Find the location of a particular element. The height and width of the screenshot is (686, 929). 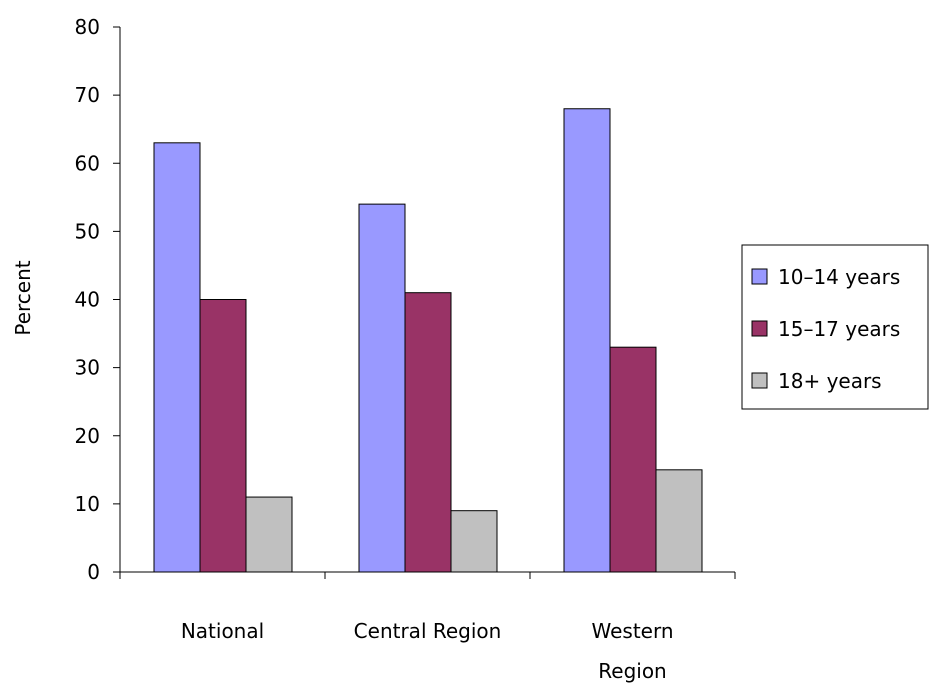

y-tick-label: 80 is located at coordinates (87, 27).